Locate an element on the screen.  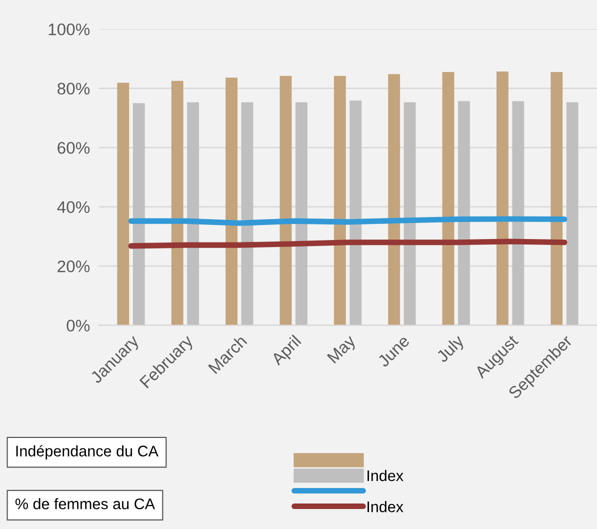
x-tick-label: May is located at coordinates (342, 350).